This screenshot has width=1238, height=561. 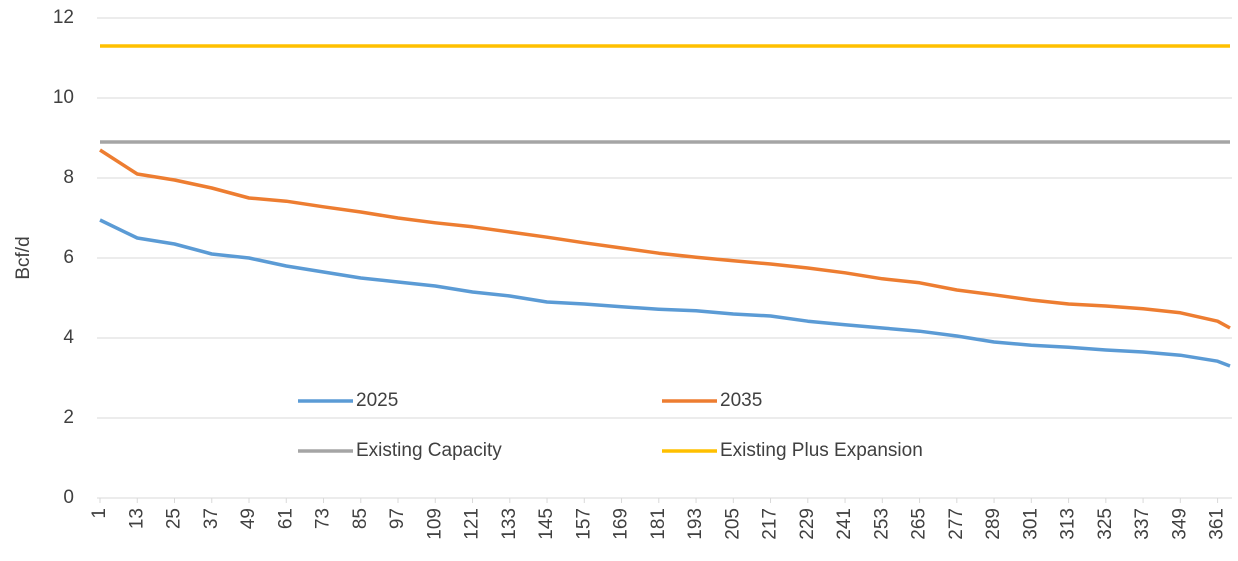 What do you see at coordinates (583, 524) in the screenshot?
I see `x-tick-label: 157` at bounding box center [583, 524].